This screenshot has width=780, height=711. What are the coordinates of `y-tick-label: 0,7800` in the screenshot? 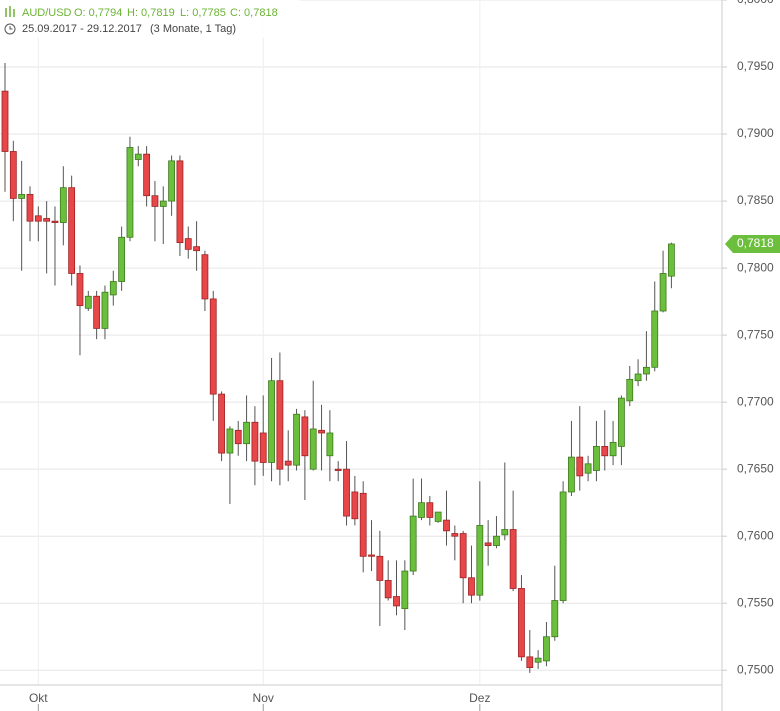 It's located at (755, 267).